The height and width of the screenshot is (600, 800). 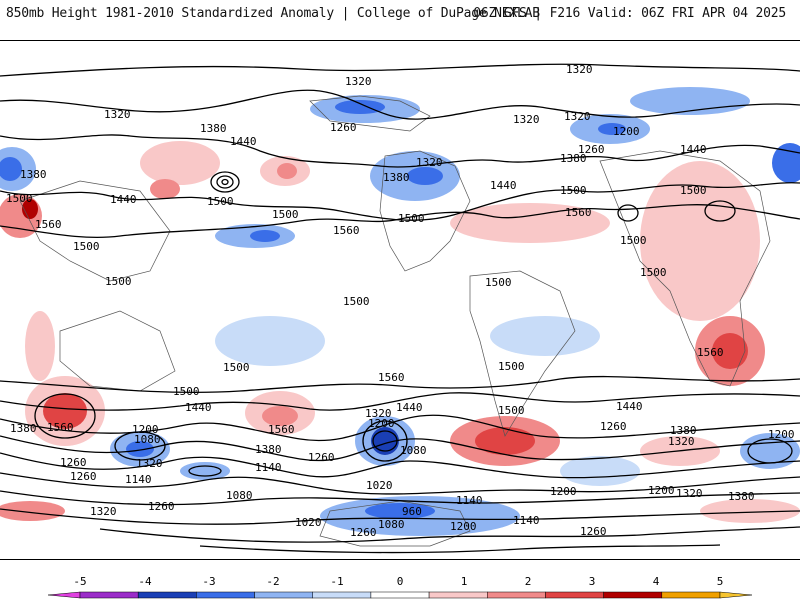 What do you see at coordinates (412, 511) in the screenshot?
I see `contour-label: 960` at bounding box center [412, 511].